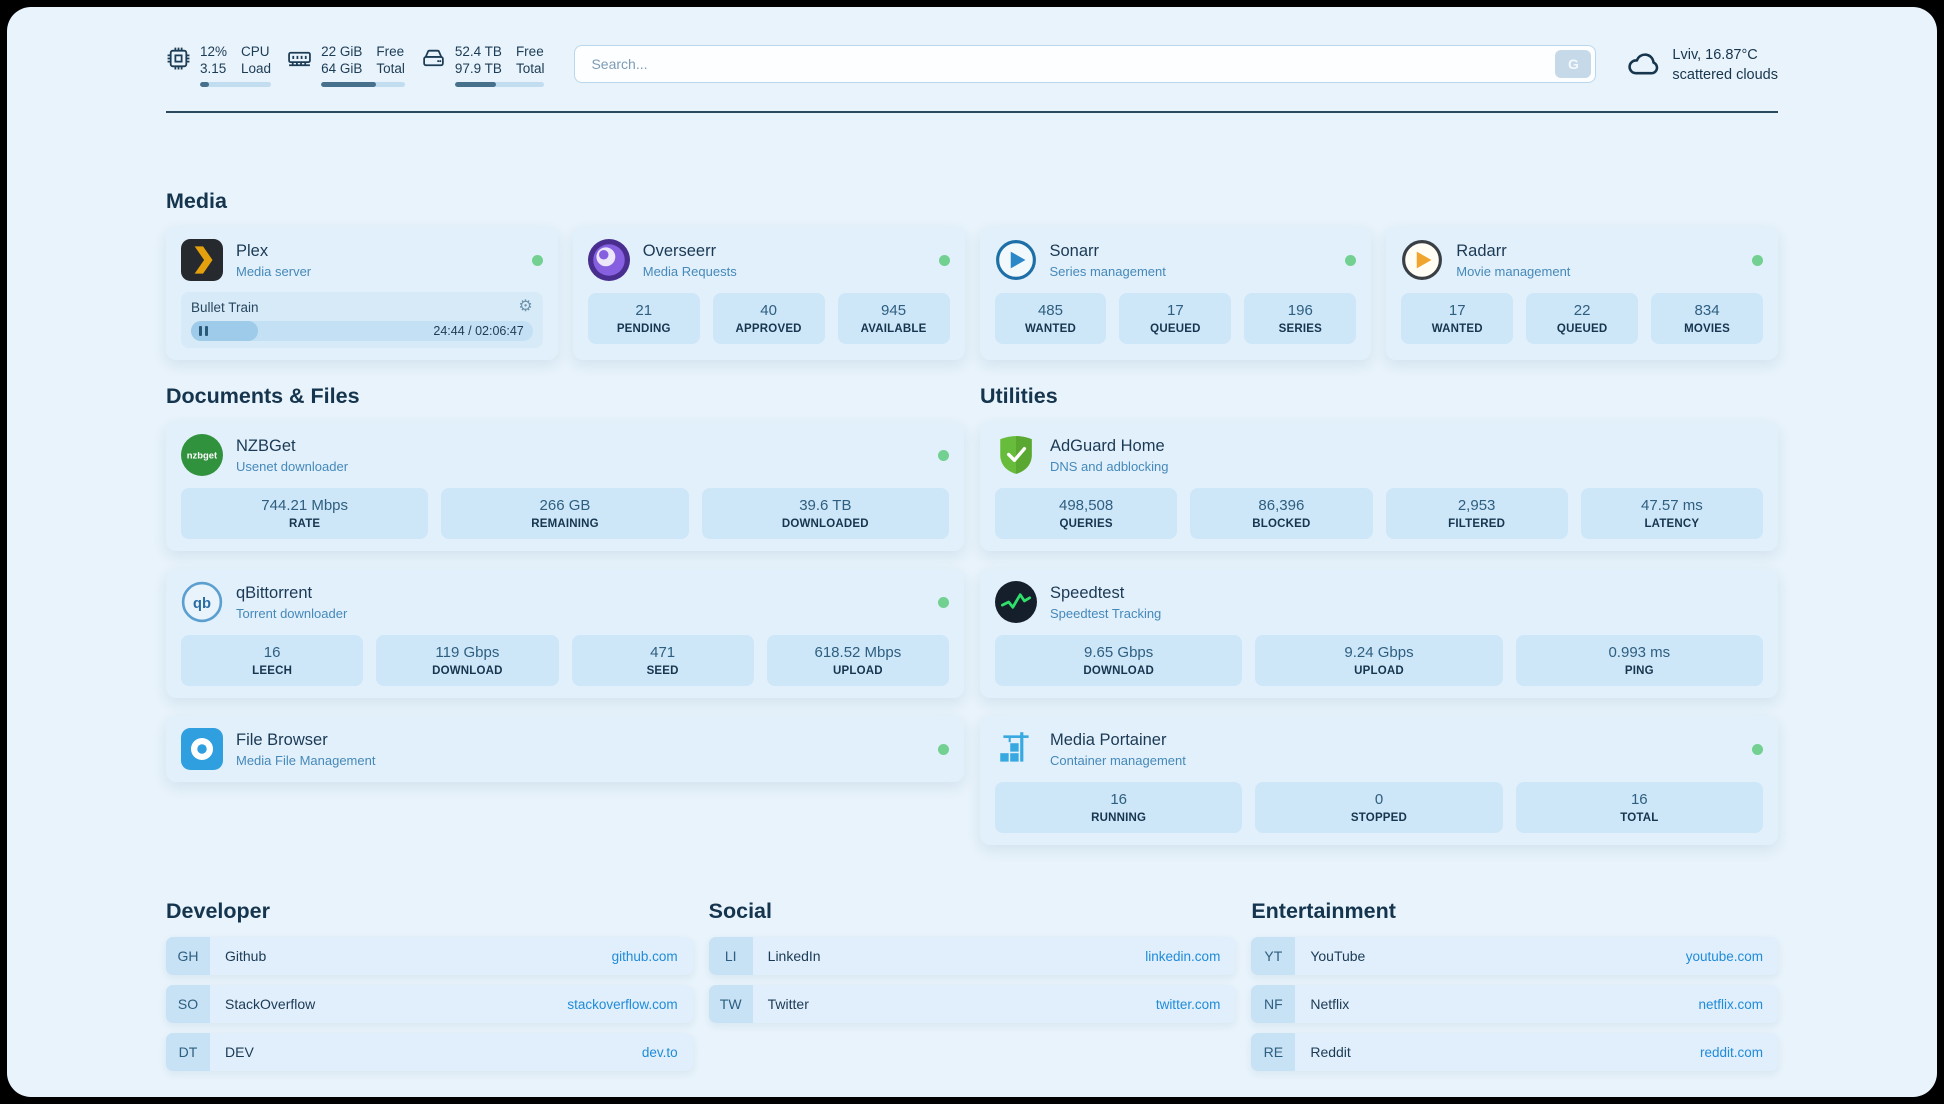  What do you see at coordinates (1672, 524) in the screenshot?
I see `stat-label: LATENCY` at bounding box center [1672, 524].